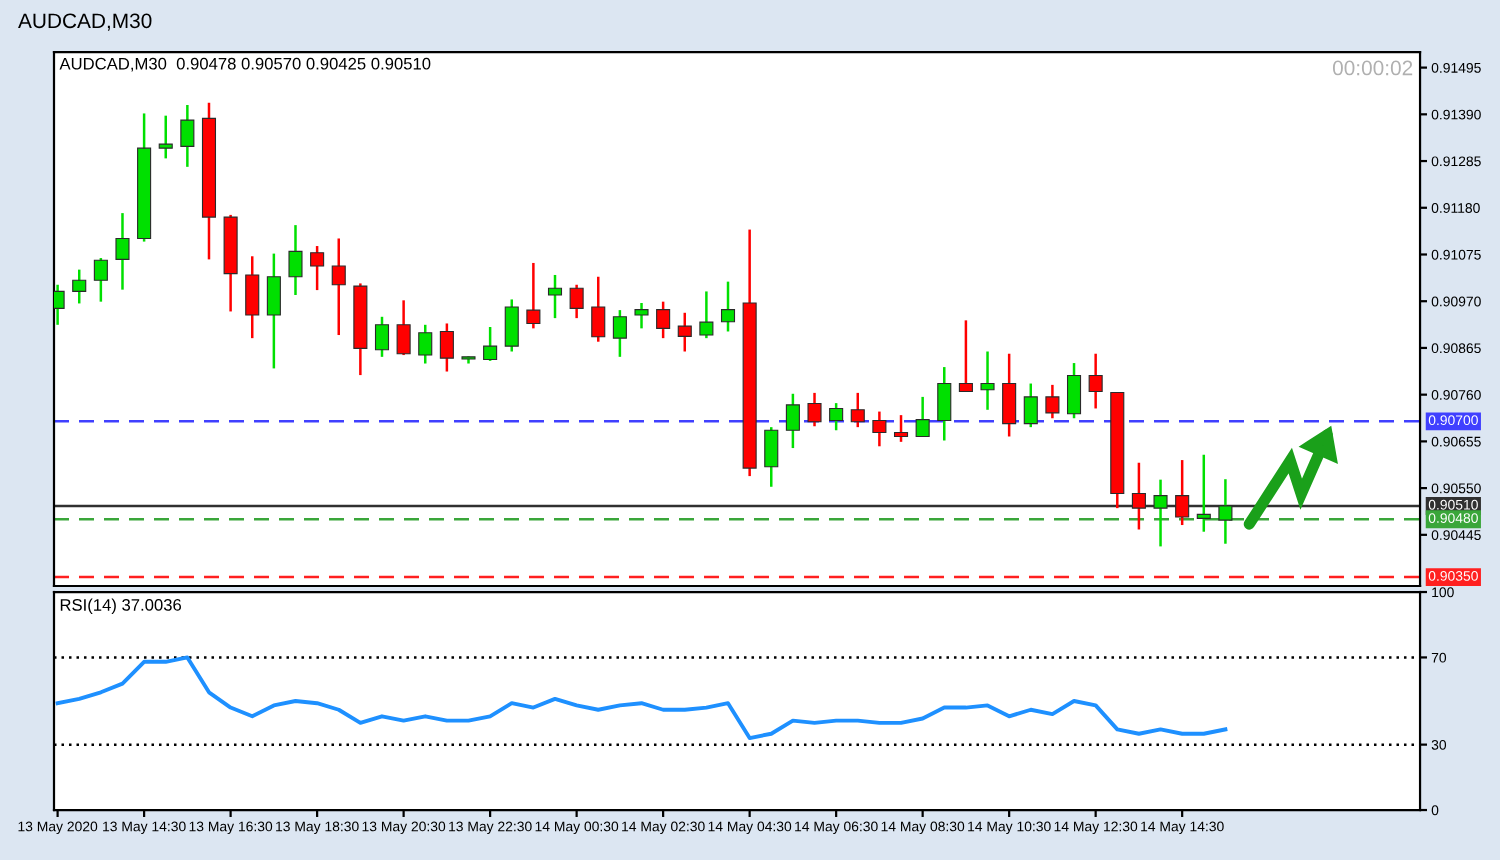 The image size is (1500, 860). I want to click on chart-title: AUDCAD,M30, so click(85, 22).